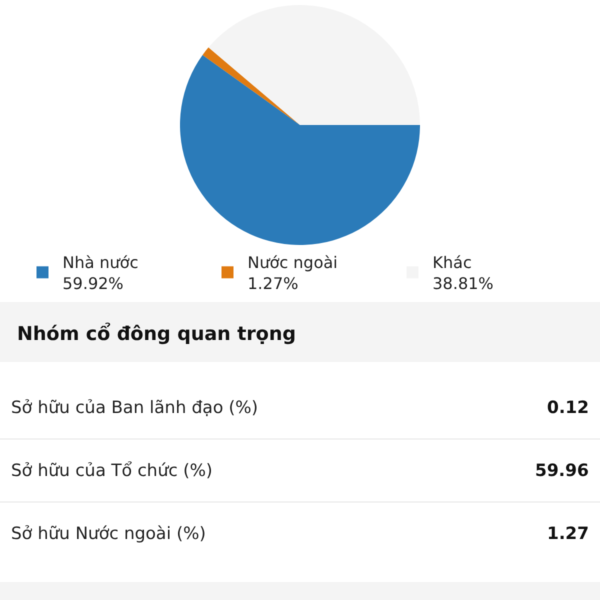 Image resolution: width=600 pixels, height=600 pixels. Describe the element at coordinates (293, 262) in the screenshot. I see `legend-label: Nước ngoài` at that location.